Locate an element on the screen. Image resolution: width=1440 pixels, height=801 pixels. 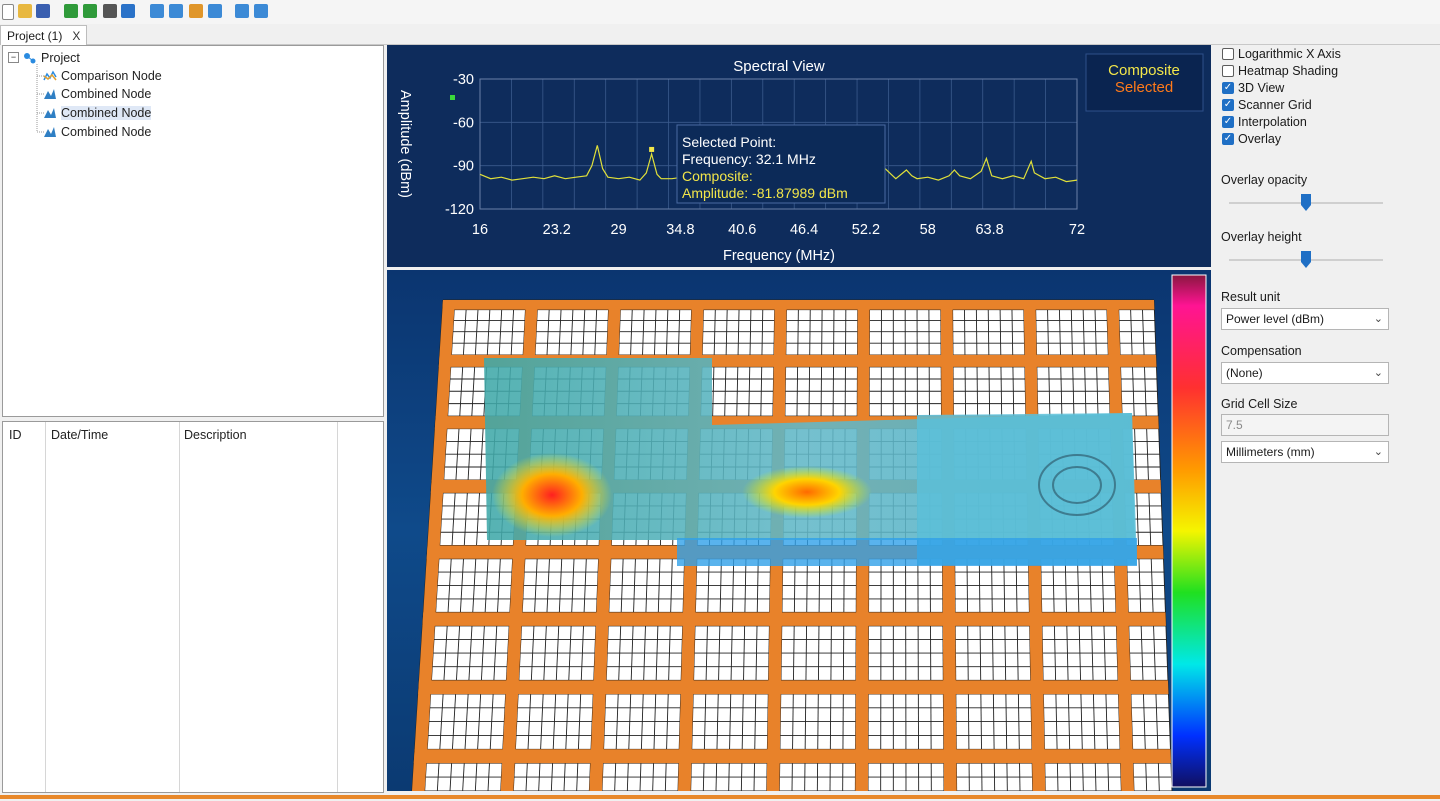
tree-item-combined-2: Combined Node is located at coordinates (97, 112).